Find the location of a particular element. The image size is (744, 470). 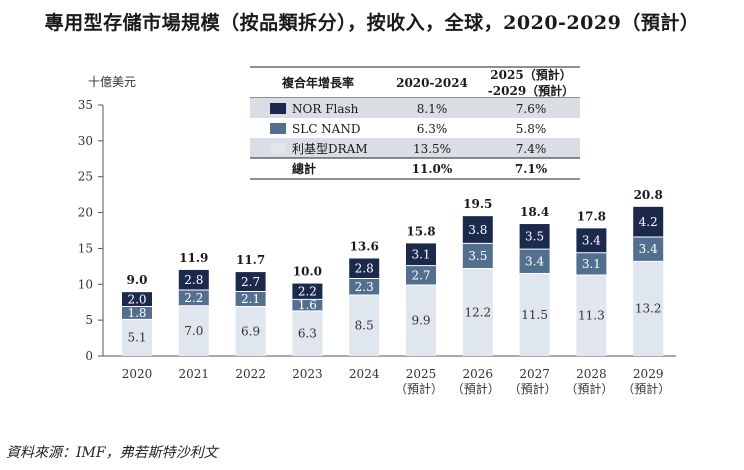

bar-group-2028: 11.3 3.1 3.4 17.8 2028（預計） is located at coordinates (589, 302).